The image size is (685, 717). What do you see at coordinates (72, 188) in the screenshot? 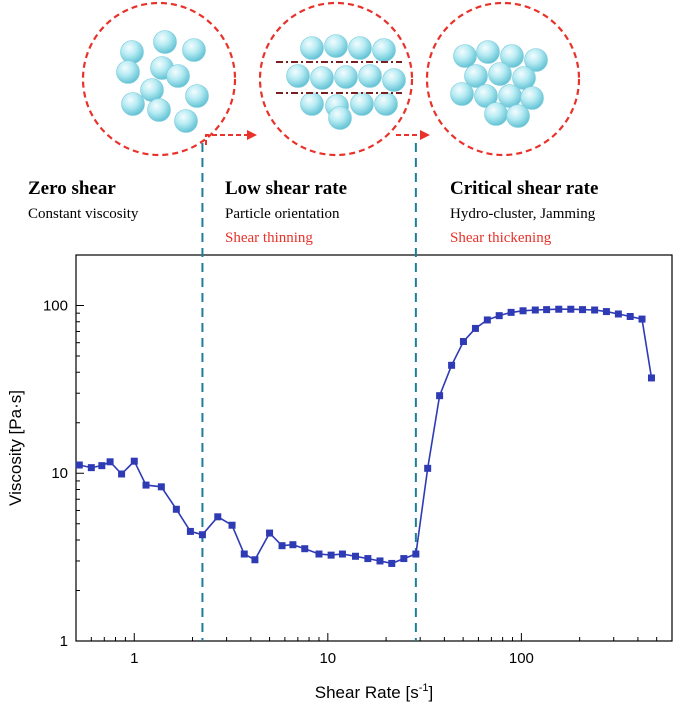
I see `region-title-zero-shear: Zero shear` at bounding box center [72, 188].